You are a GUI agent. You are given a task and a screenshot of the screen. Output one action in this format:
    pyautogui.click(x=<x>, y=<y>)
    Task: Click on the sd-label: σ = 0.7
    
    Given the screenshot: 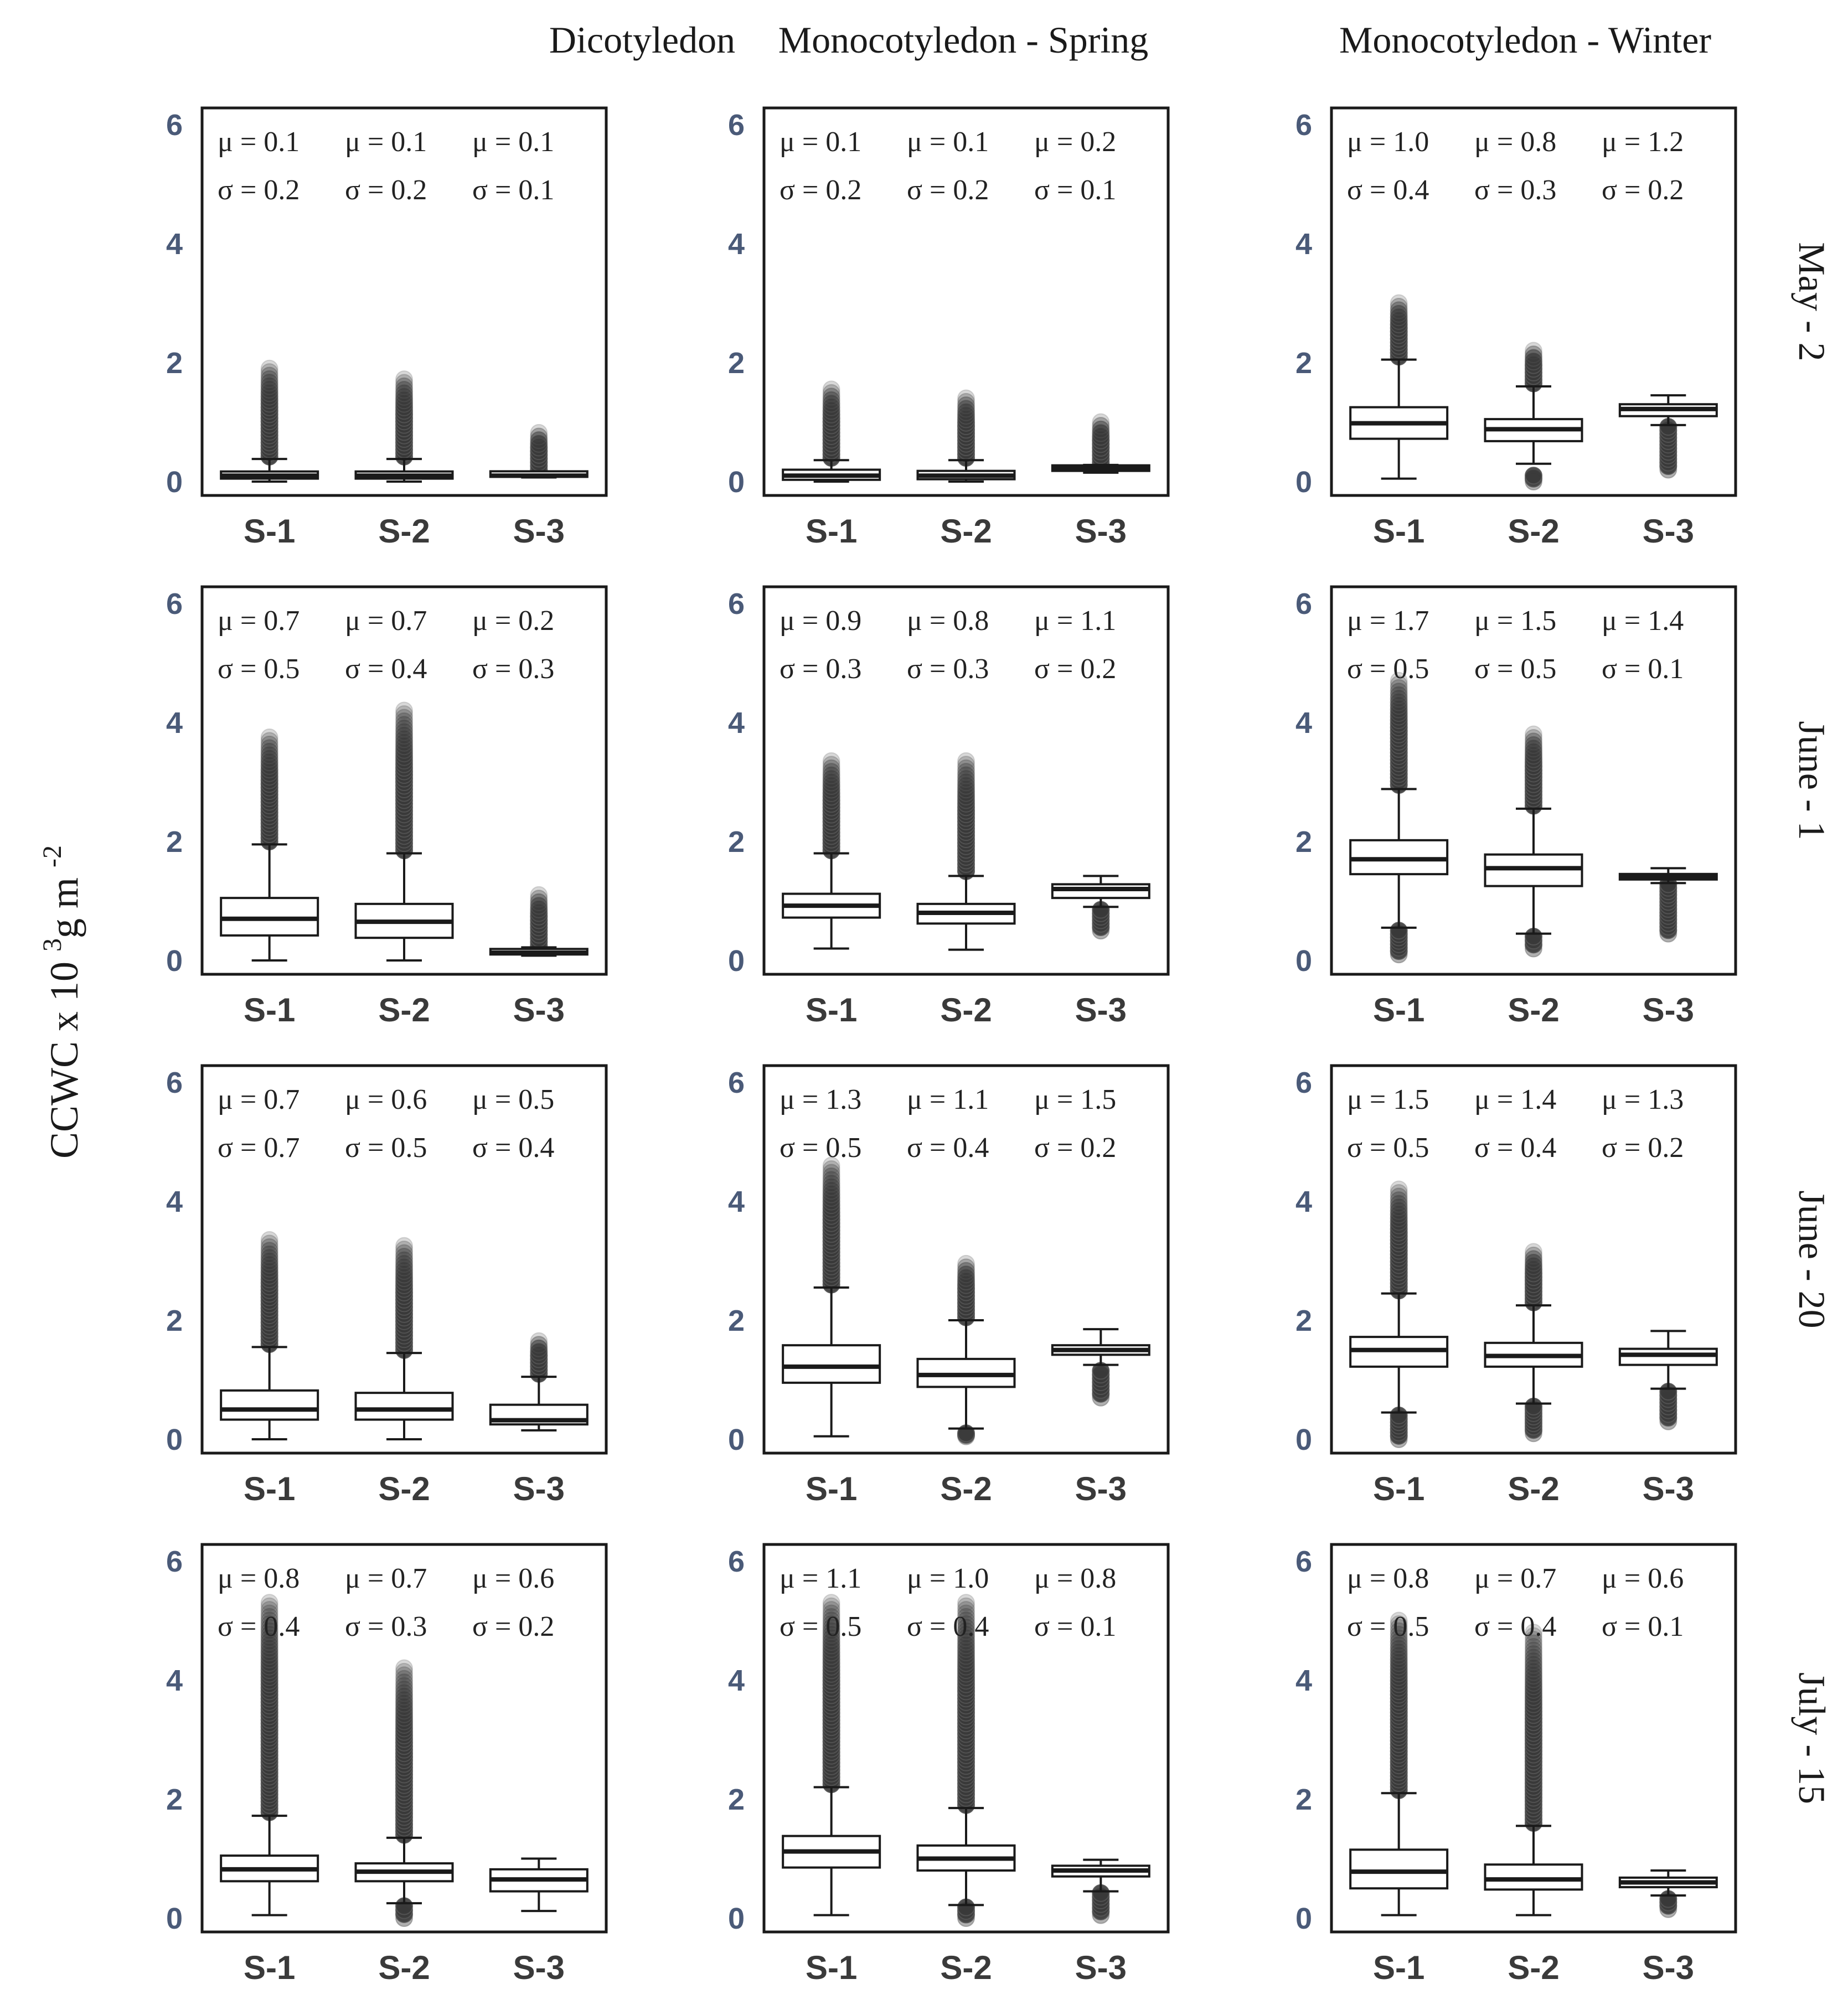 What is the action you would take?
    pyautogui.click(x=259, y=1148)
    